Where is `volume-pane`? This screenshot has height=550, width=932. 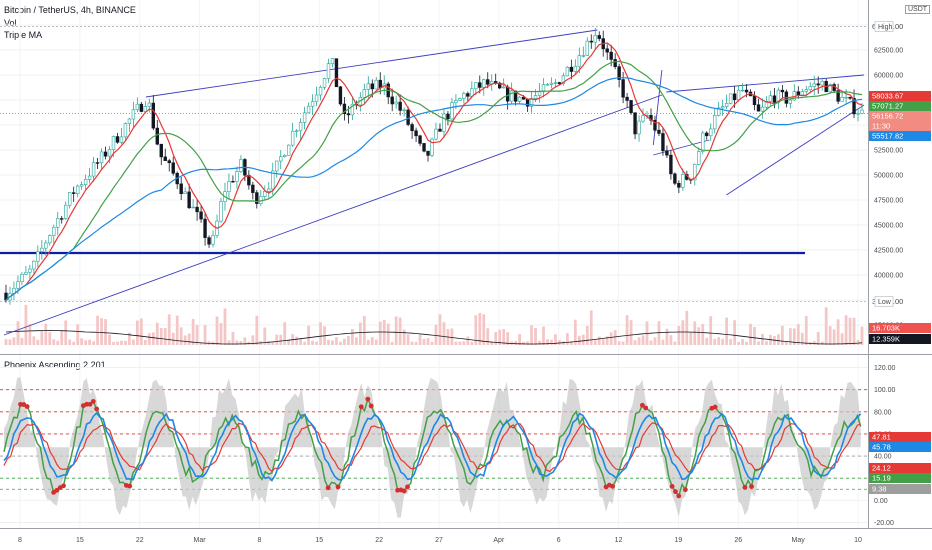
volume-pane is located at coordinates (434, 324).